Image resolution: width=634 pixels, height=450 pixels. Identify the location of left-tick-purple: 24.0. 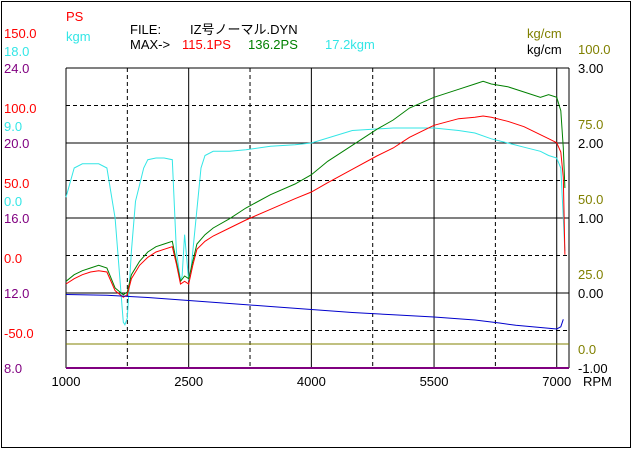
(16, 68).